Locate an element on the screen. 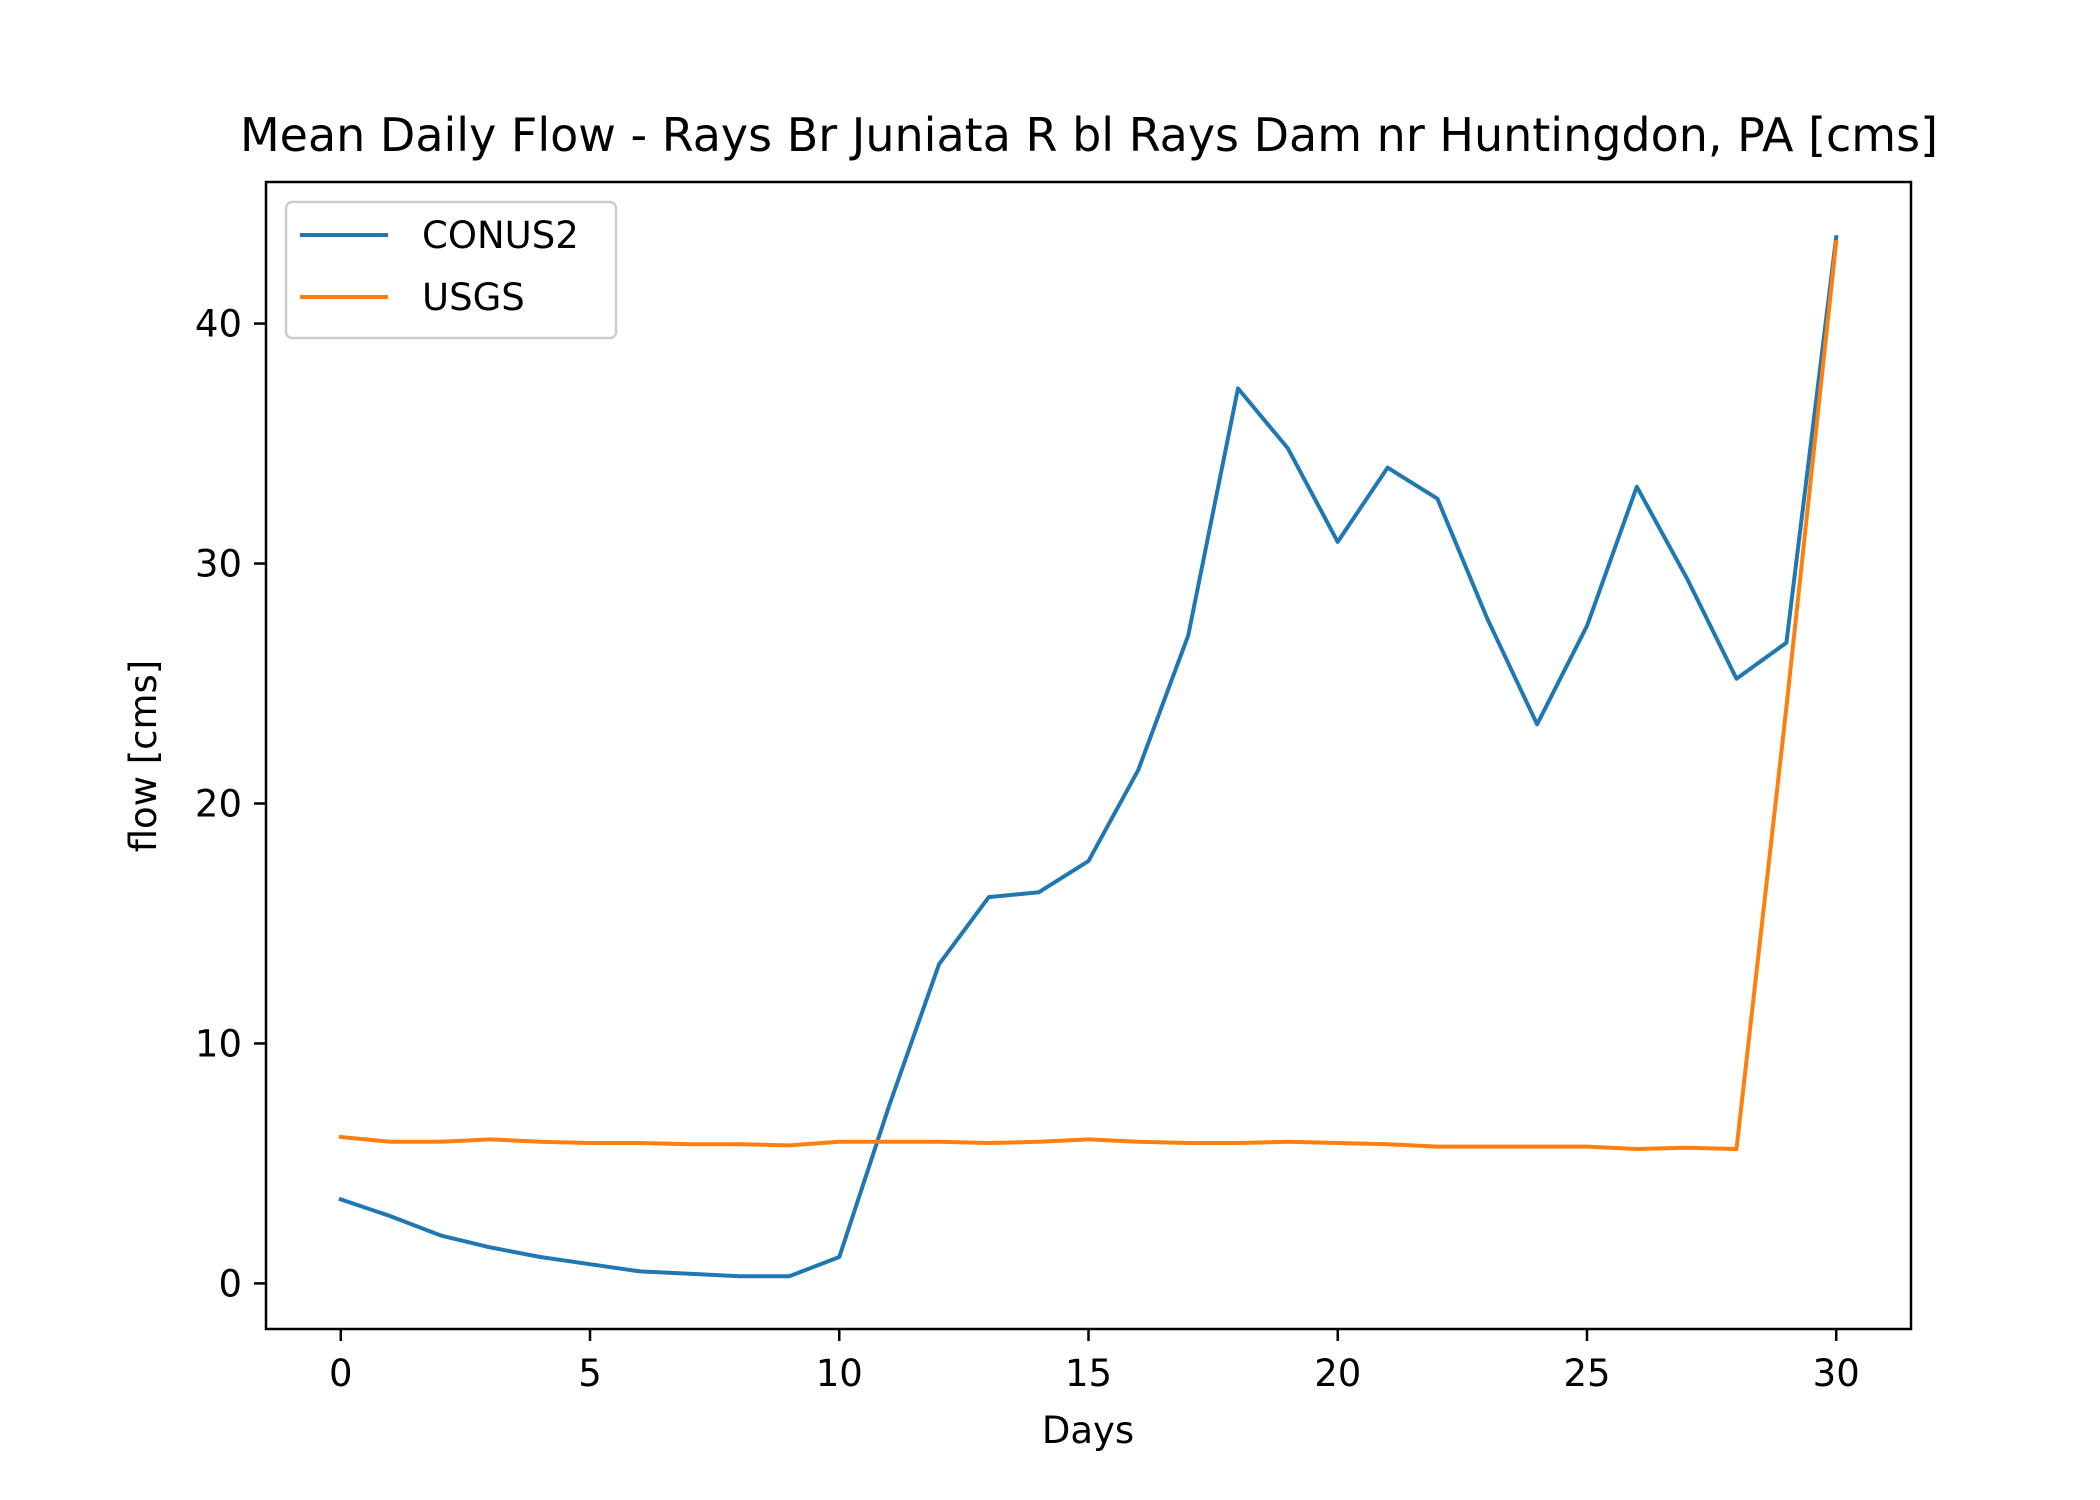 The width and height of the screenshot is (2100, 1500). x-tick-label: 0 is located at coordinates (341, 1373).